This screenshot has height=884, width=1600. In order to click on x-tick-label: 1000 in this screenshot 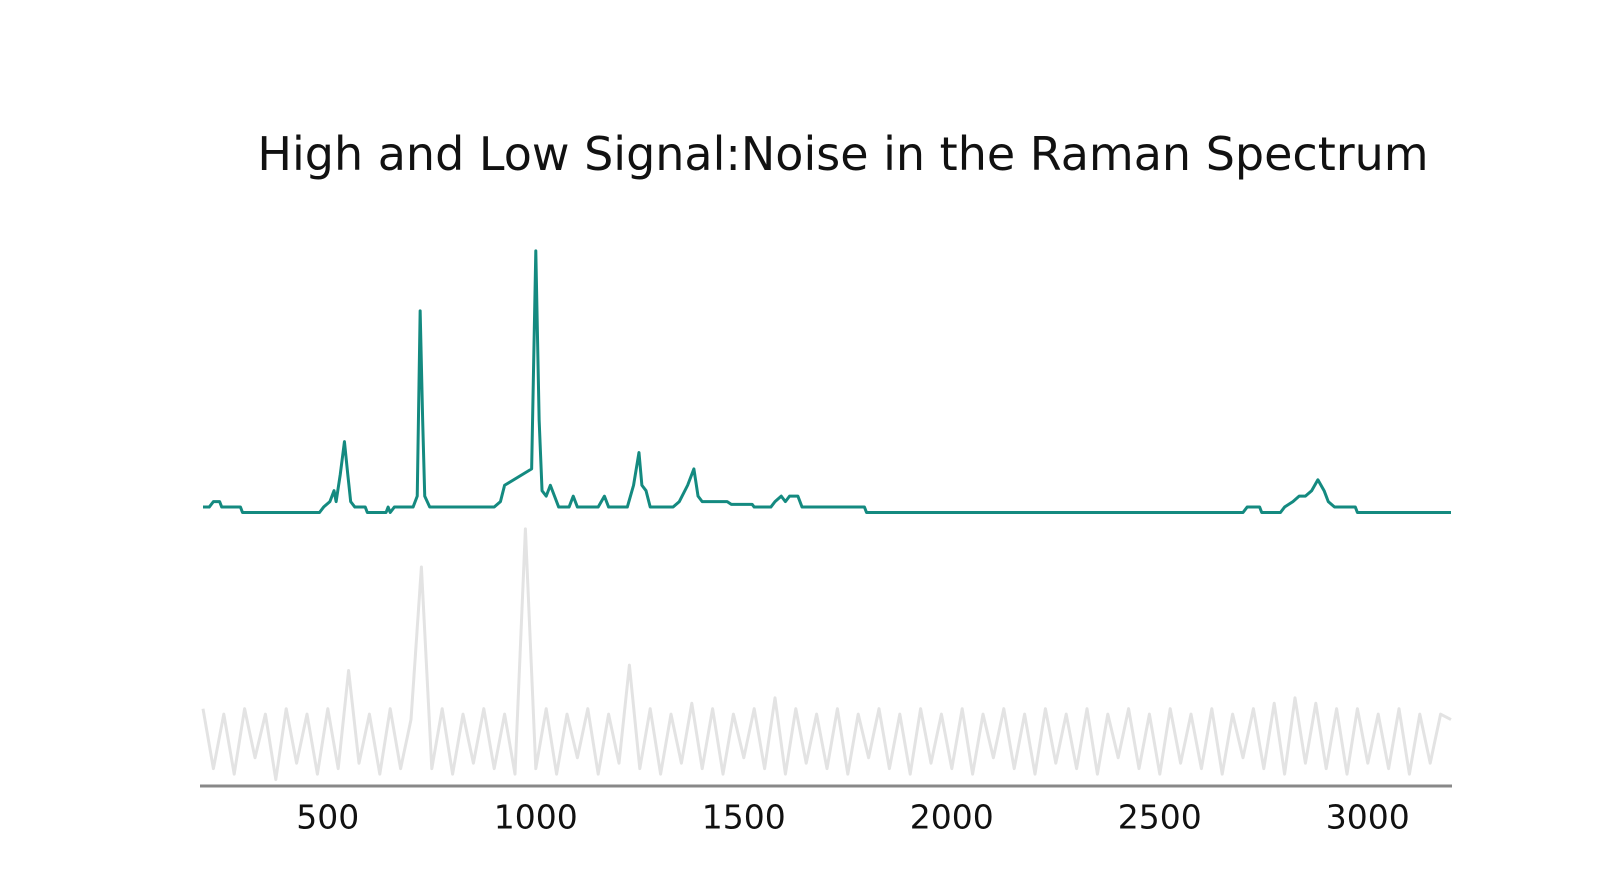, I will do `click(536, 817)`.